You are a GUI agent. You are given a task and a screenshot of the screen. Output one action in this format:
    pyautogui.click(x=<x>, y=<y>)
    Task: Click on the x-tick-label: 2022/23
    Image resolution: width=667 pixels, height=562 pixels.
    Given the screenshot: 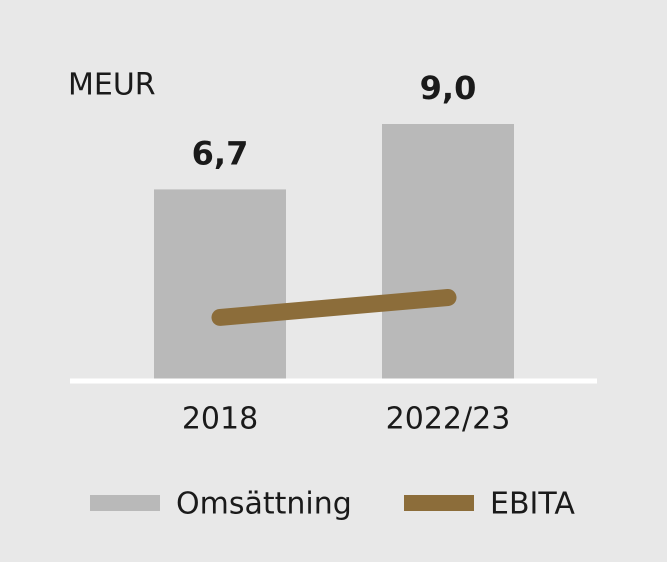 What is the action you would take?
    pyautogui.click(x=448, y=419)
    